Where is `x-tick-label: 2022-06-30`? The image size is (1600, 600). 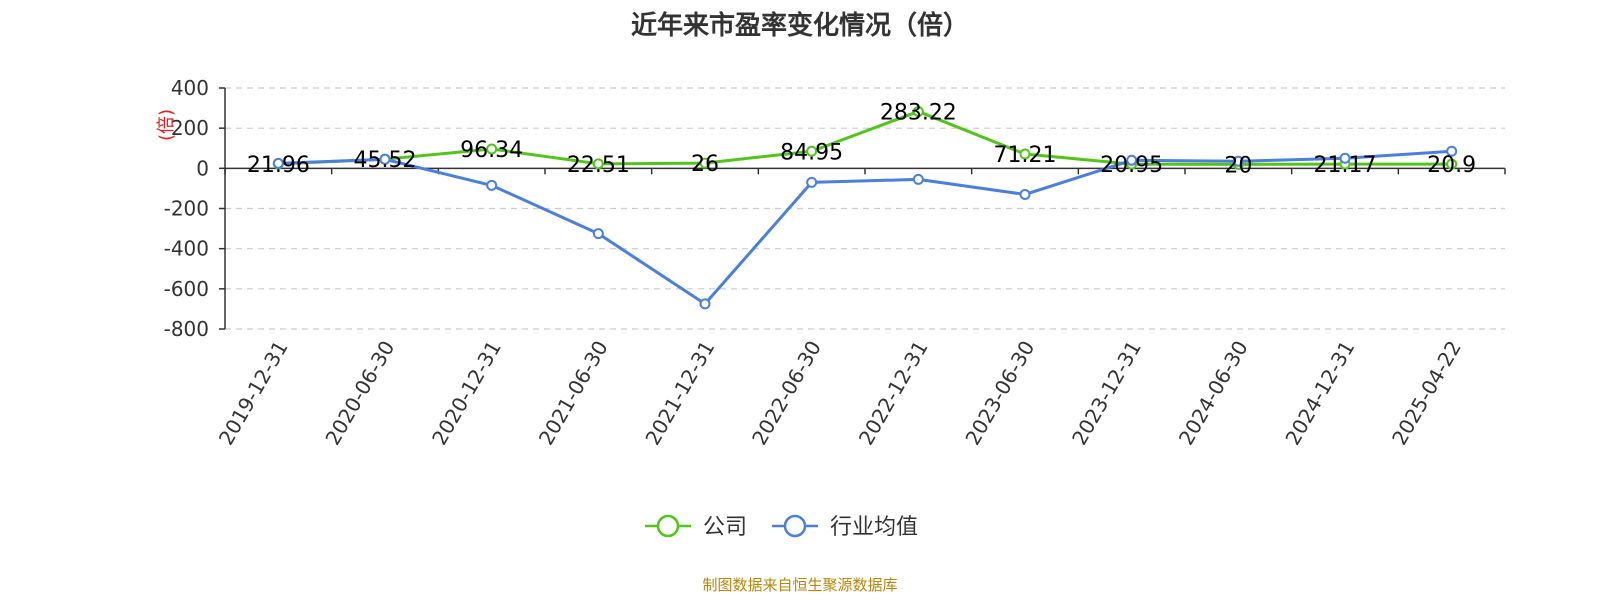 x-tick-label: 2022-06-30 is located at coordinates (786, 393).